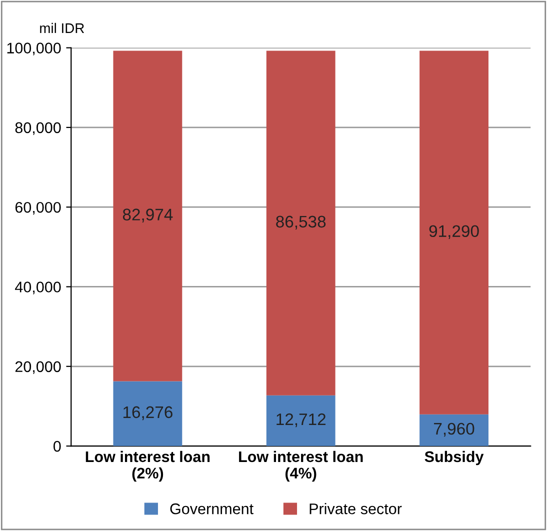  I want to click on x-tick-label: Subsidy, so click(454, 458).